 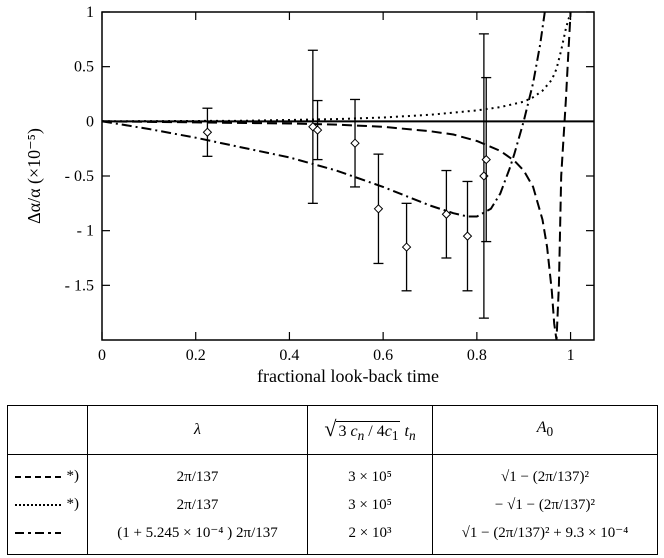 I want to click on lambda-cell: 2π/137 2π/137 (1 + 5.245 × 10⁻⁴ ) 2π/137, so click(x=197, y=504).